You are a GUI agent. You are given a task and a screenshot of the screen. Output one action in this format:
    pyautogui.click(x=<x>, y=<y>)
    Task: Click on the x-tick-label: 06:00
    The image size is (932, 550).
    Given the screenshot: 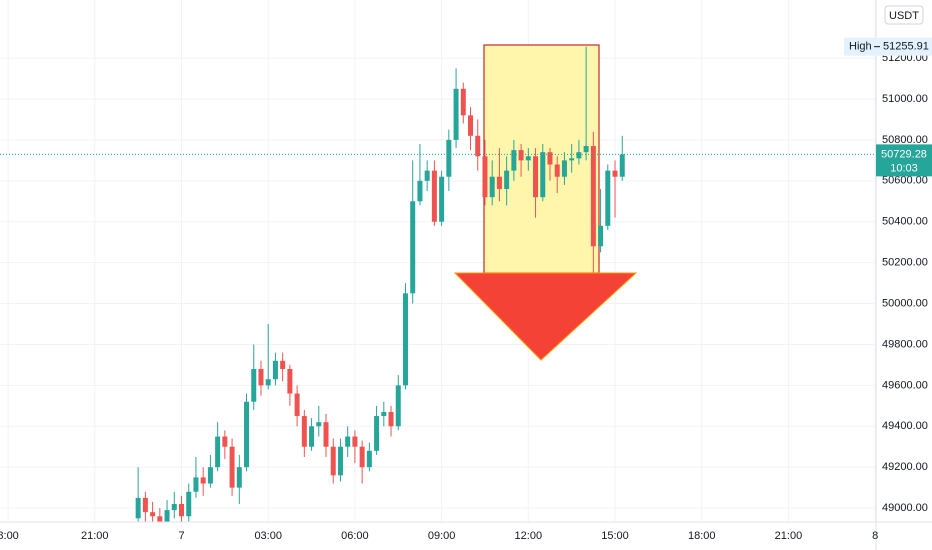 What is the action you would take?
    pyautogui.click(x=355, y=536)
    